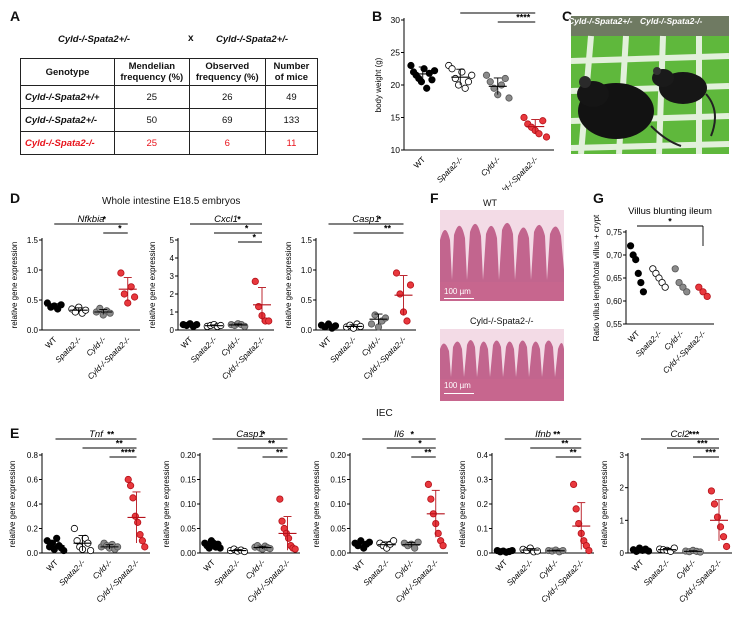 The height and width of the screenshot is (625, 740). Describe the element at coordinates (377, 16) in the screenshot. I see `panel-b-label: B` at that location.